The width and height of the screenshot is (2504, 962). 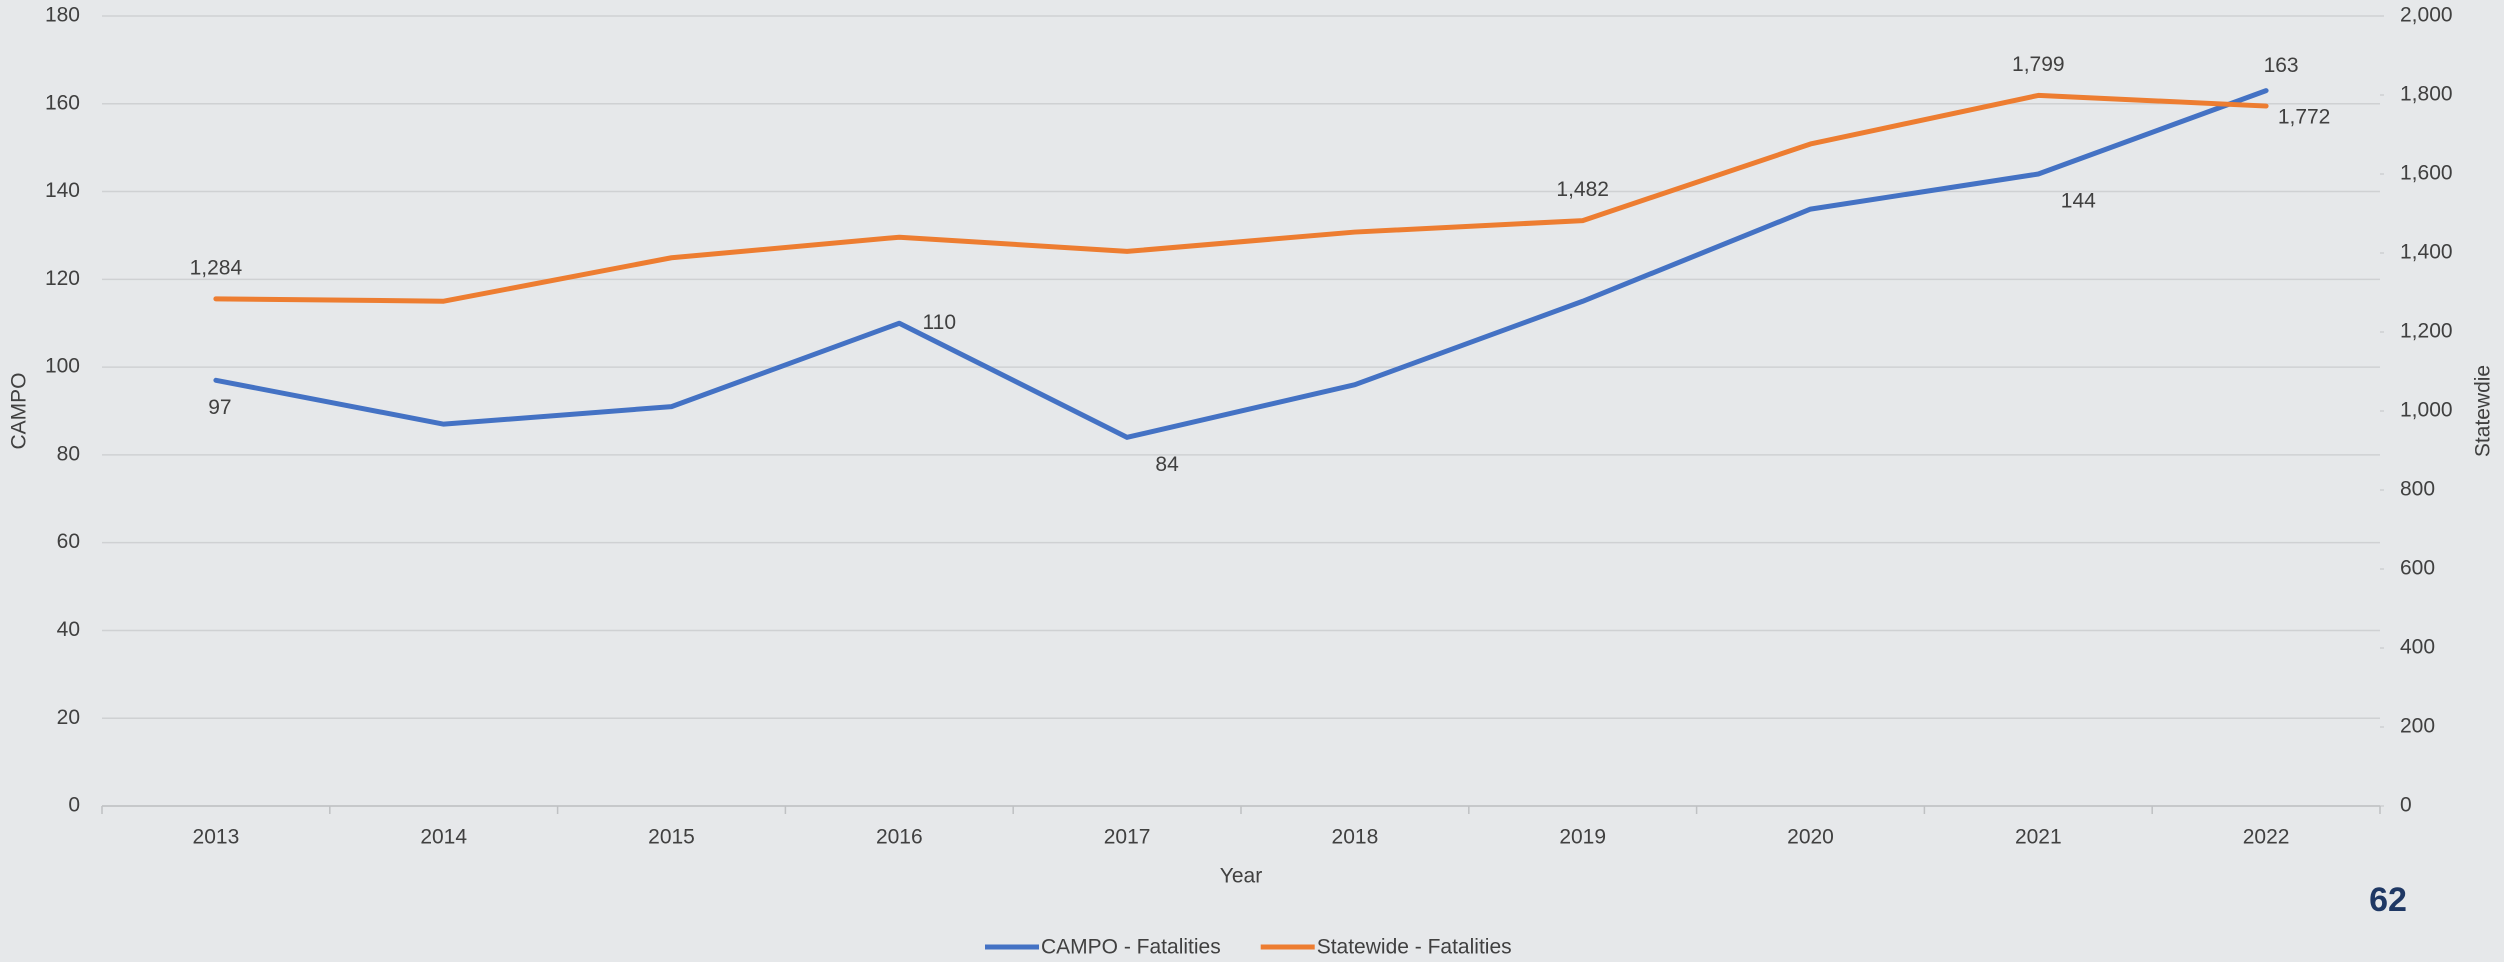 I want to click on y-tick-label: 100, so click(x=62, y=366).